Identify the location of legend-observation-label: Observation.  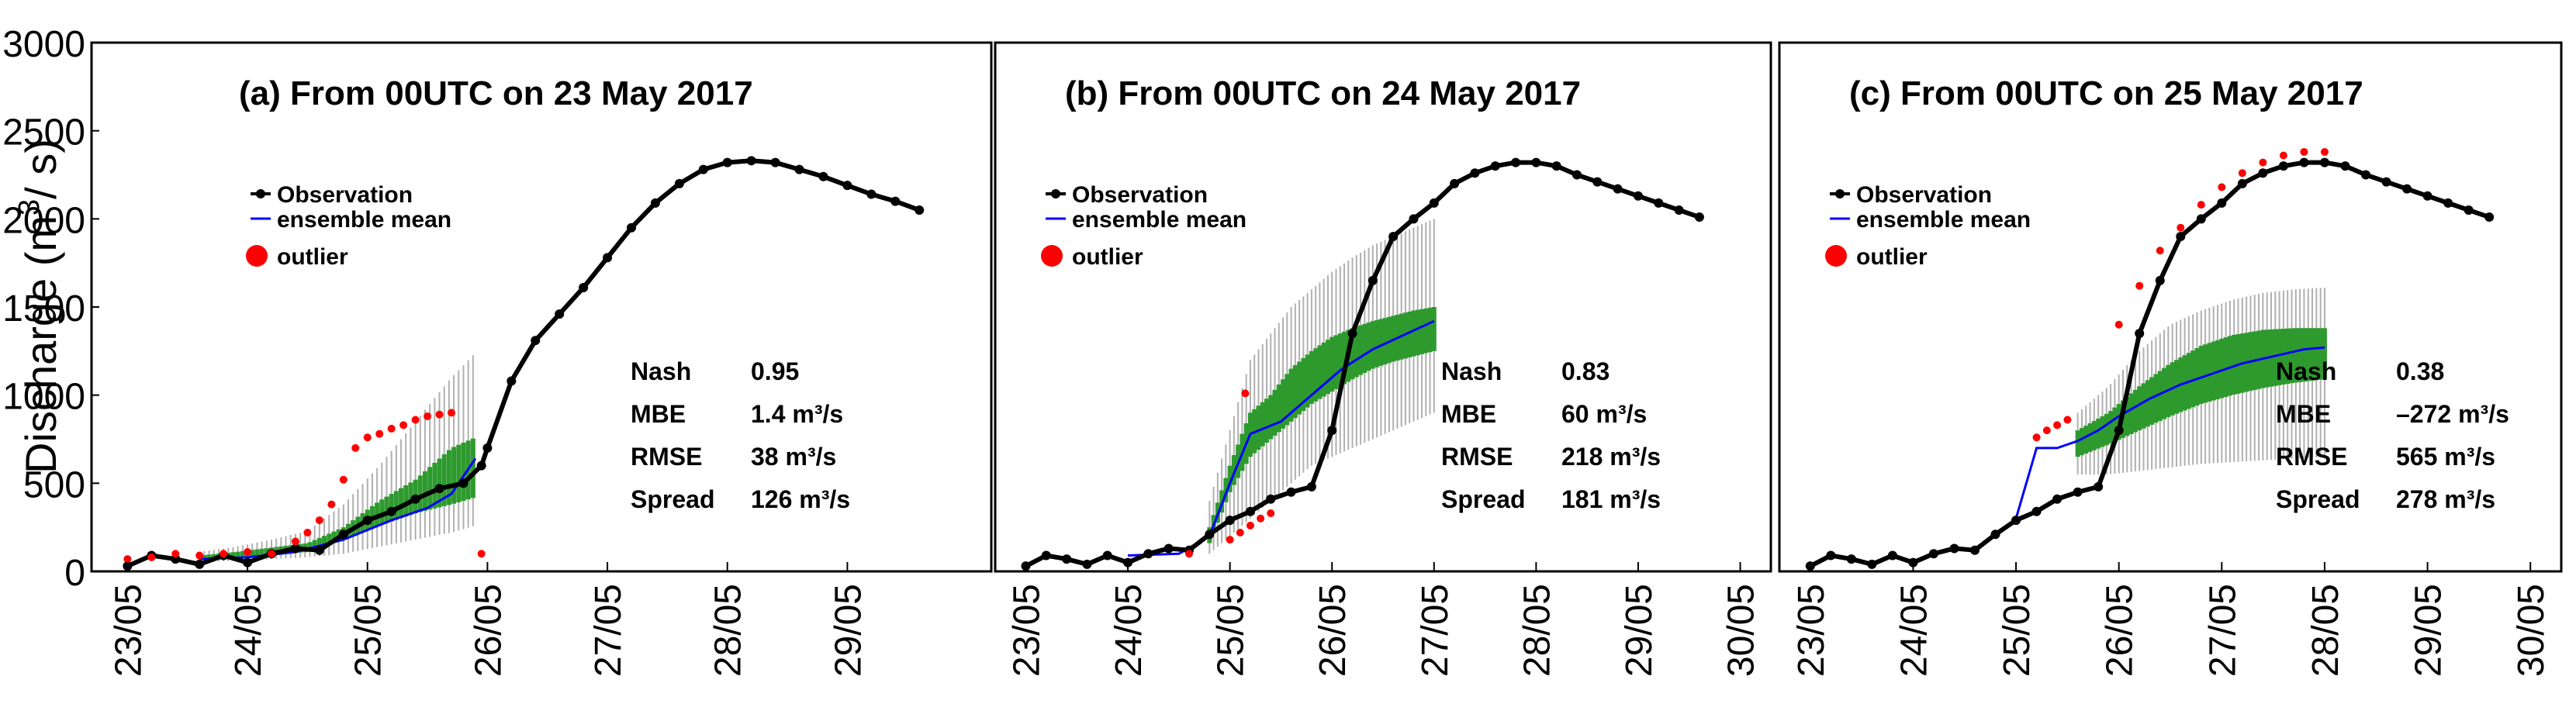
(1140, 195).